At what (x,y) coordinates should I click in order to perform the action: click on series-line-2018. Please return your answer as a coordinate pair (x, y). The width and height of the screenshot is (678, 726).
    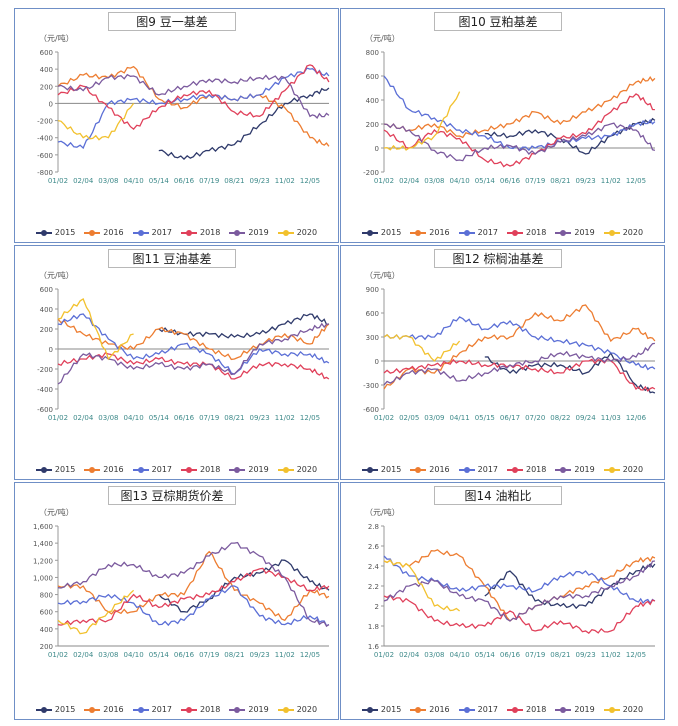
    Looking at the image, I should click on (519, 614).